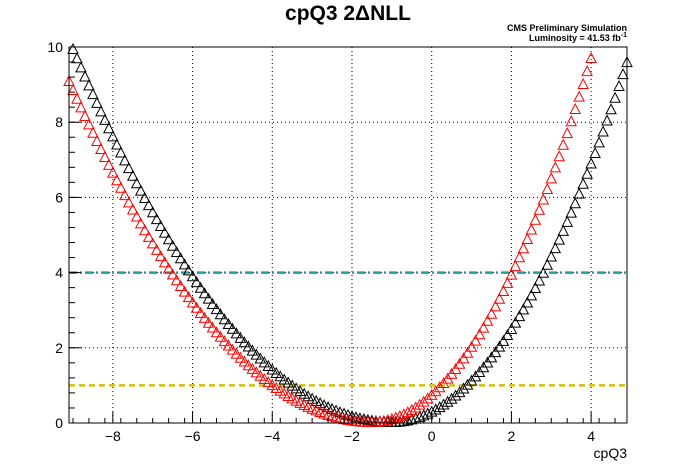  I want to click on y-tick-label: 4, so click(59, 273).